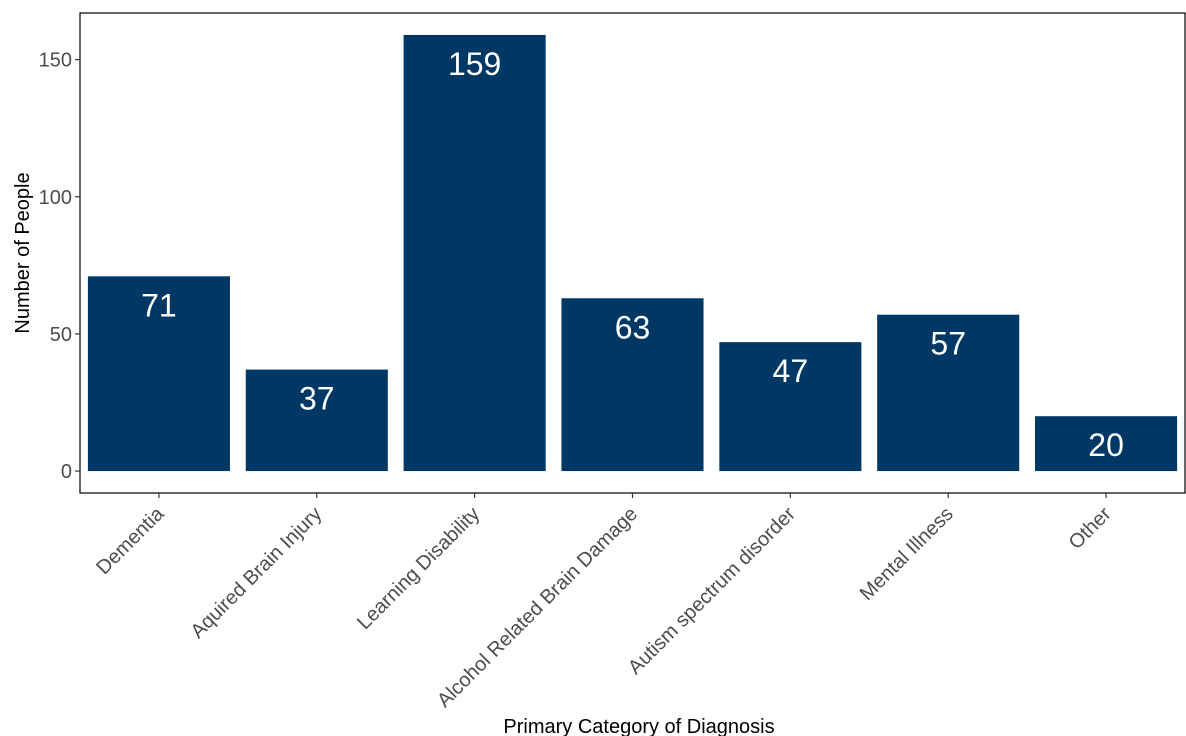  I want to click on x-tick-label: Learning Disability, so click(418, 568).